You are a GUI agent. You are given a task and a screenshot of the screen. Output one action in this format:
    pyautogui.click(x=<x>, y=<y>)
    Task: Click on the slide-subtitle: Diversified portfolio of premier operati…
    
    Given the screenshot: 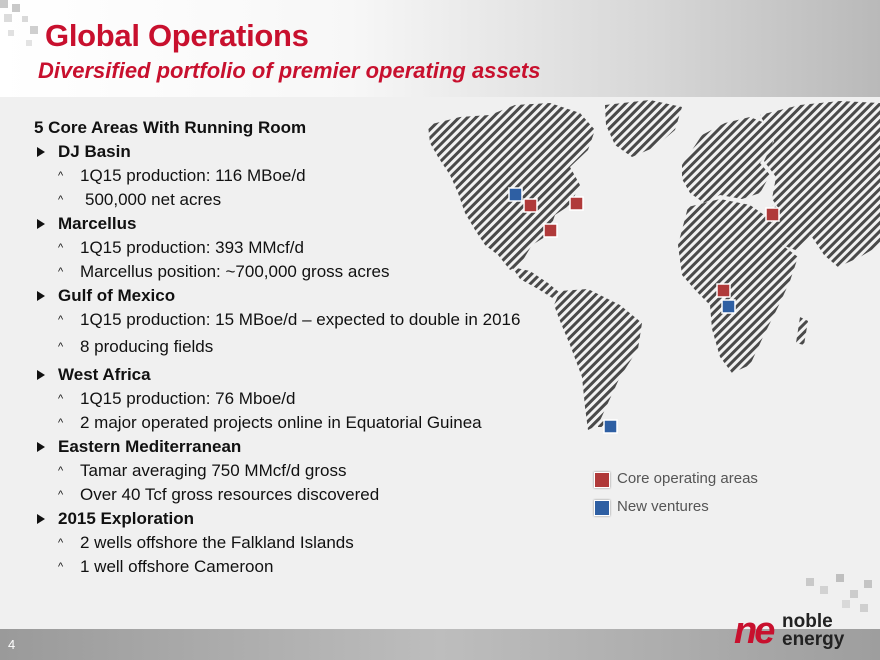 What is the action you would take?
    pyautogui.click(x=289, y=70)
    